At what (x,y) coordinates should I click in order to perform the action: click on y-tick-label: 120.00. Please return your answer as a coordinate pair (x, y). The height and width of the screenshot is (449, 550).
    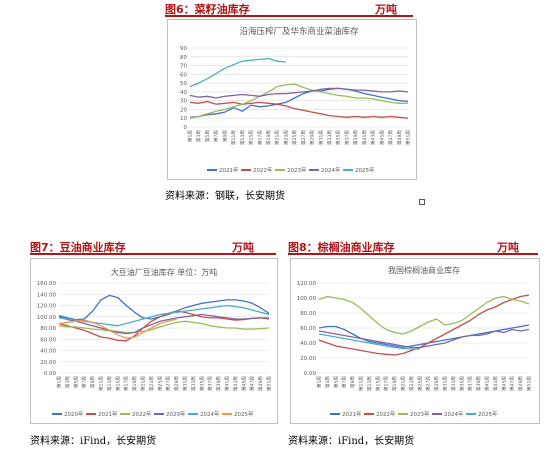
    Looking at the image, I should click on (47, 307).